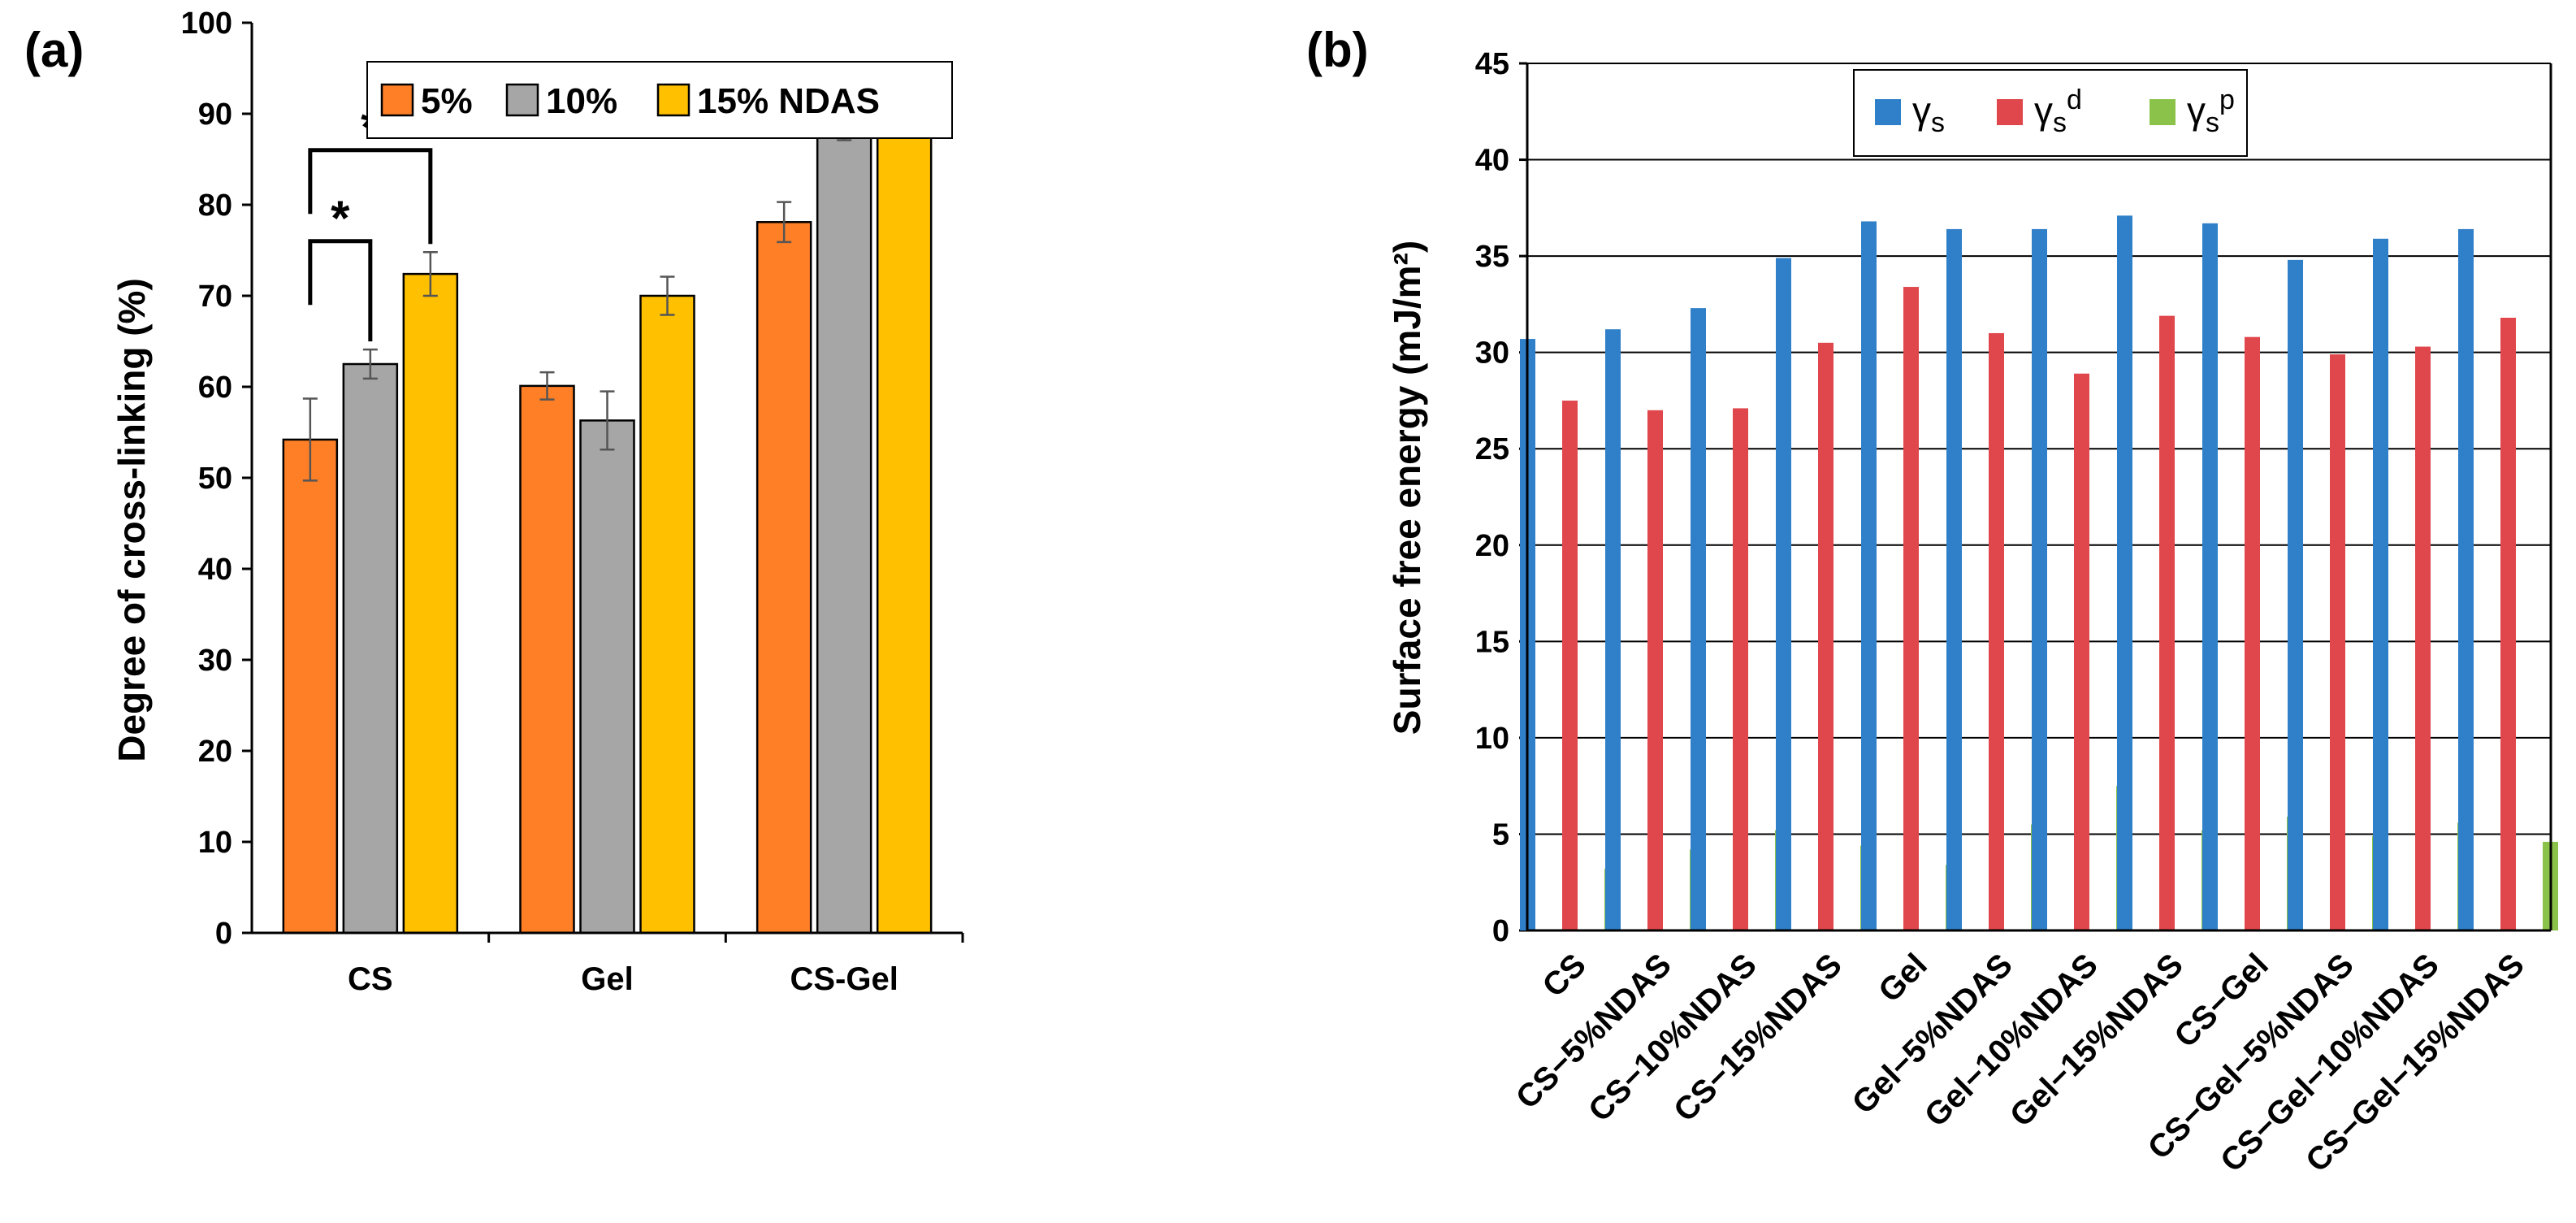 The image size is (2576, 1223). What do you see at coordinates (1337, 50) in the screenshot?
I see `panel-b-label: (b)` at bounding box center [1337, 50].